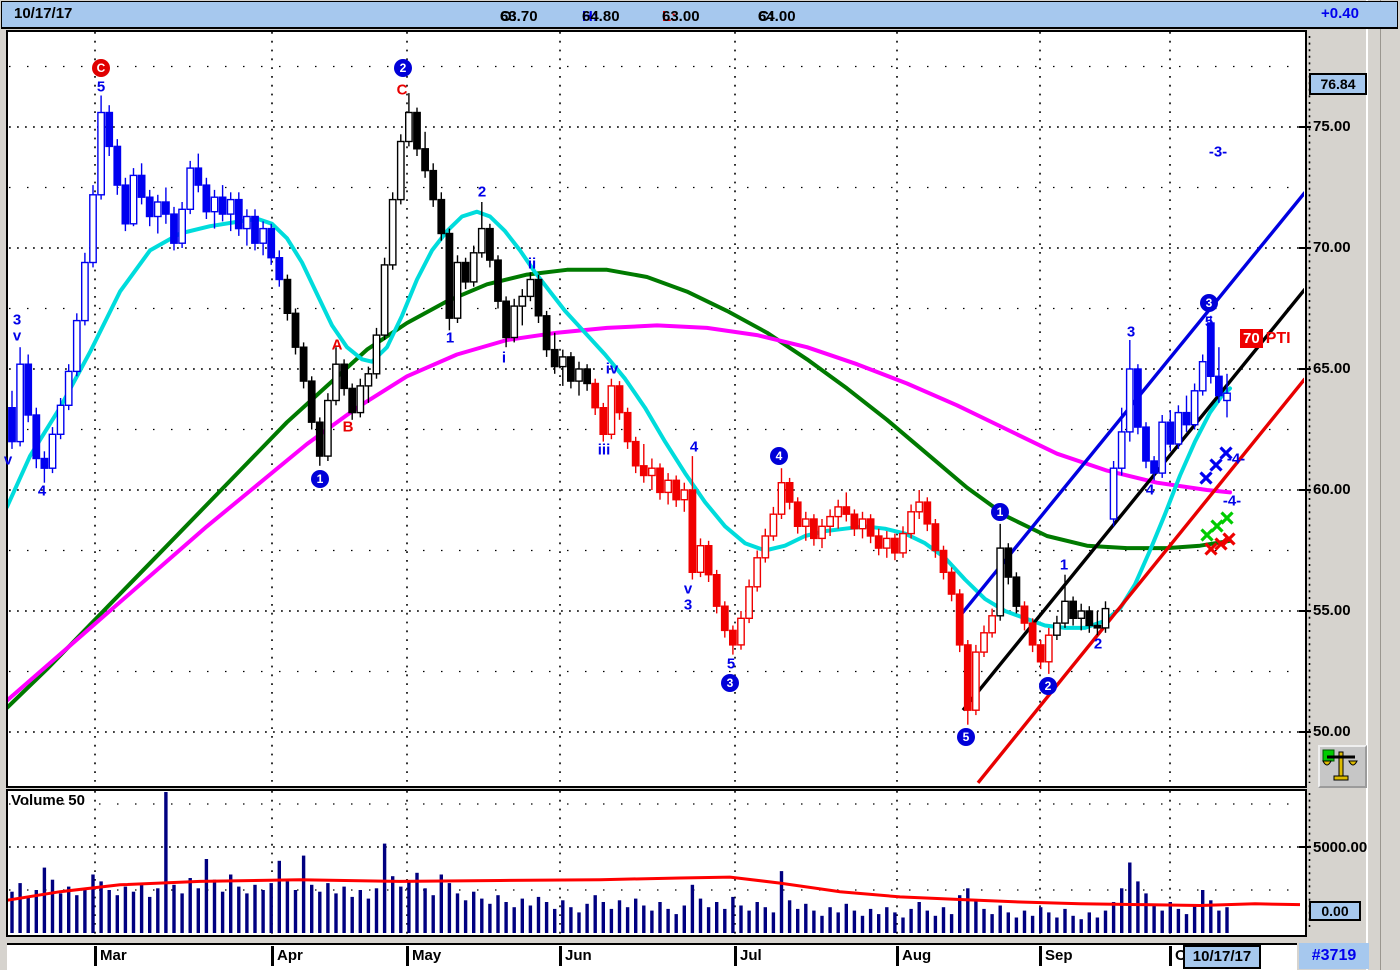  I want to click on pti-label: PTI, so click(1278, 338).